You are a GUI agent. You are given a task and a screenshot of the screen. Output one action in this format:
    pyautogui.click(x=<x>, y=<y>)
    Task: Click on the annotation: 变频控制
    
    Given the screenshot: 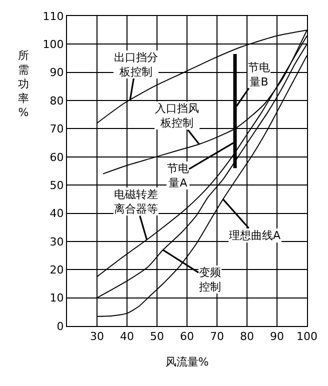 What is the action you would take?
    pyautogui.click(x=210, y=280)
    